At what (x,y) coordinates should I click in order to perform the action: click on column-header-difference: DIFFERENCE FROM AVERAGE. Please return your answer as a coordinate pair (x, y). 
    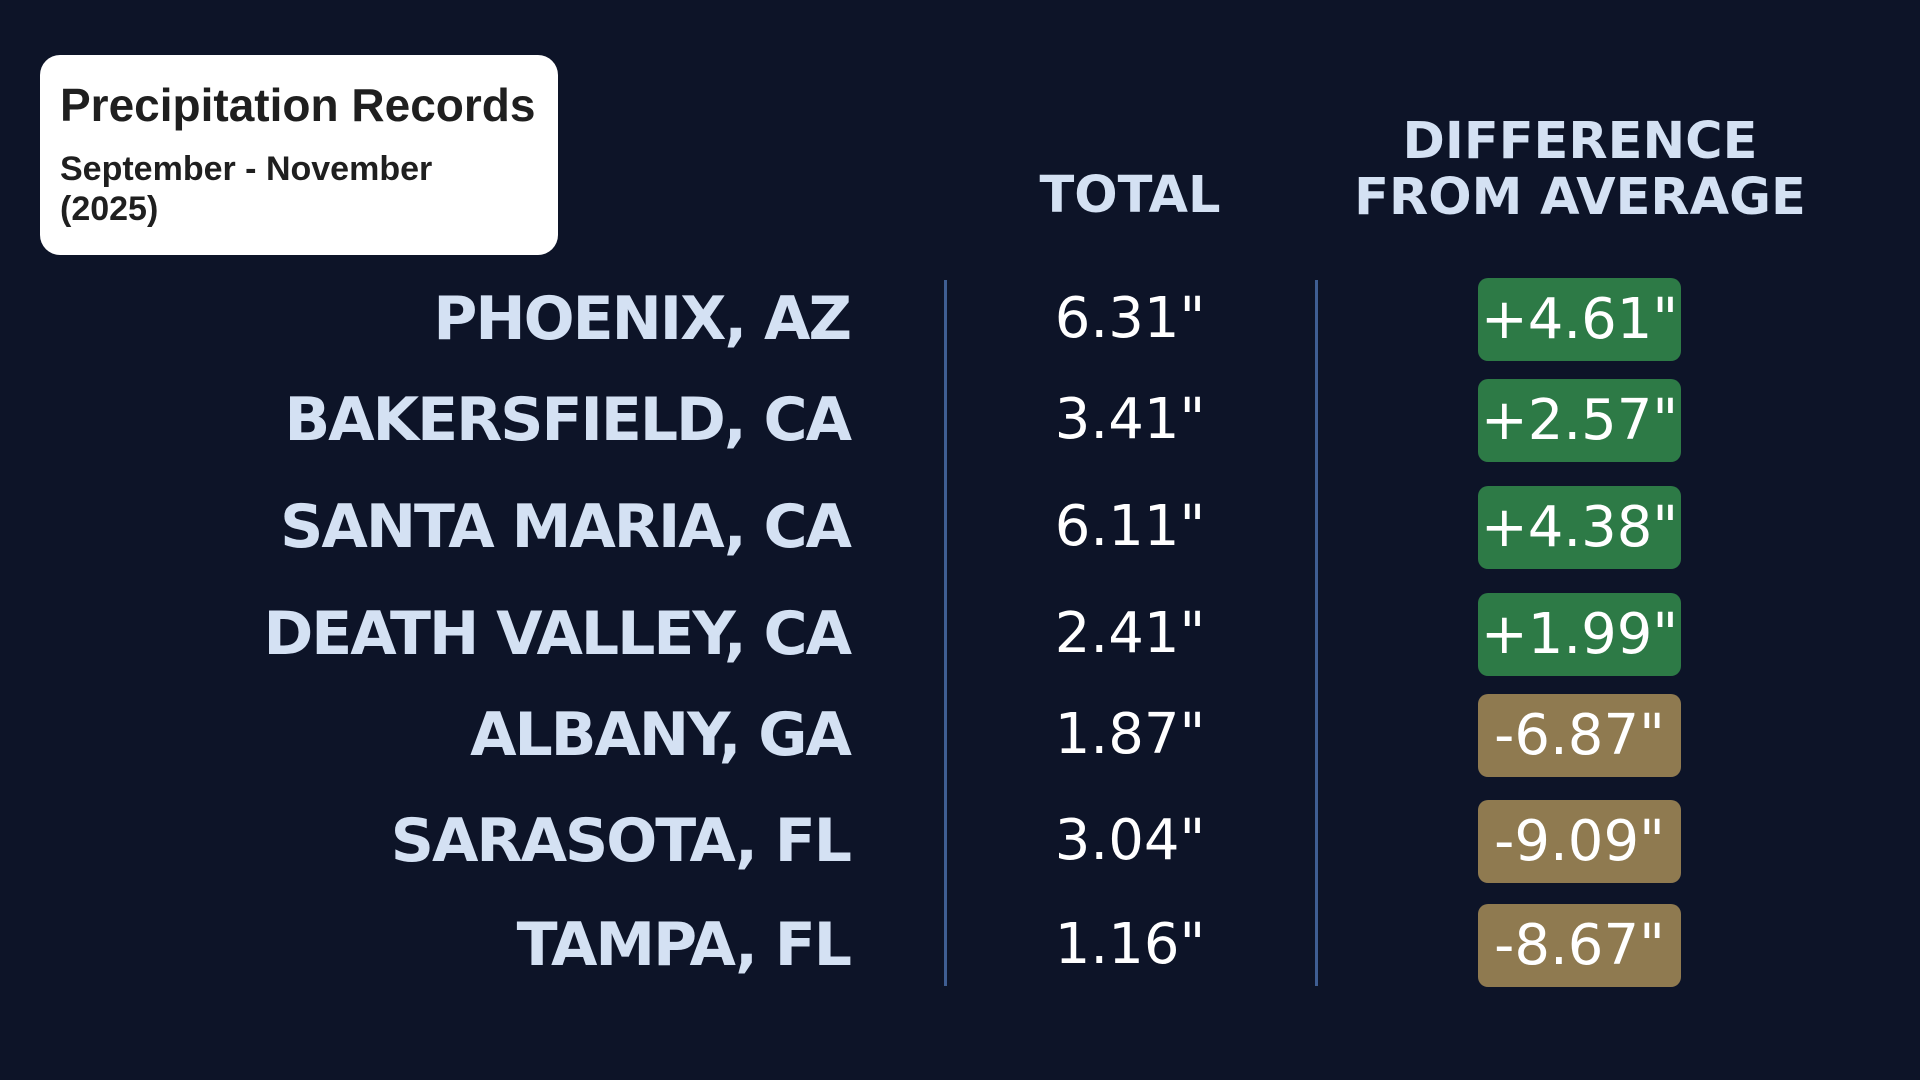
    Looking at the image, I should click on (1580, 170).